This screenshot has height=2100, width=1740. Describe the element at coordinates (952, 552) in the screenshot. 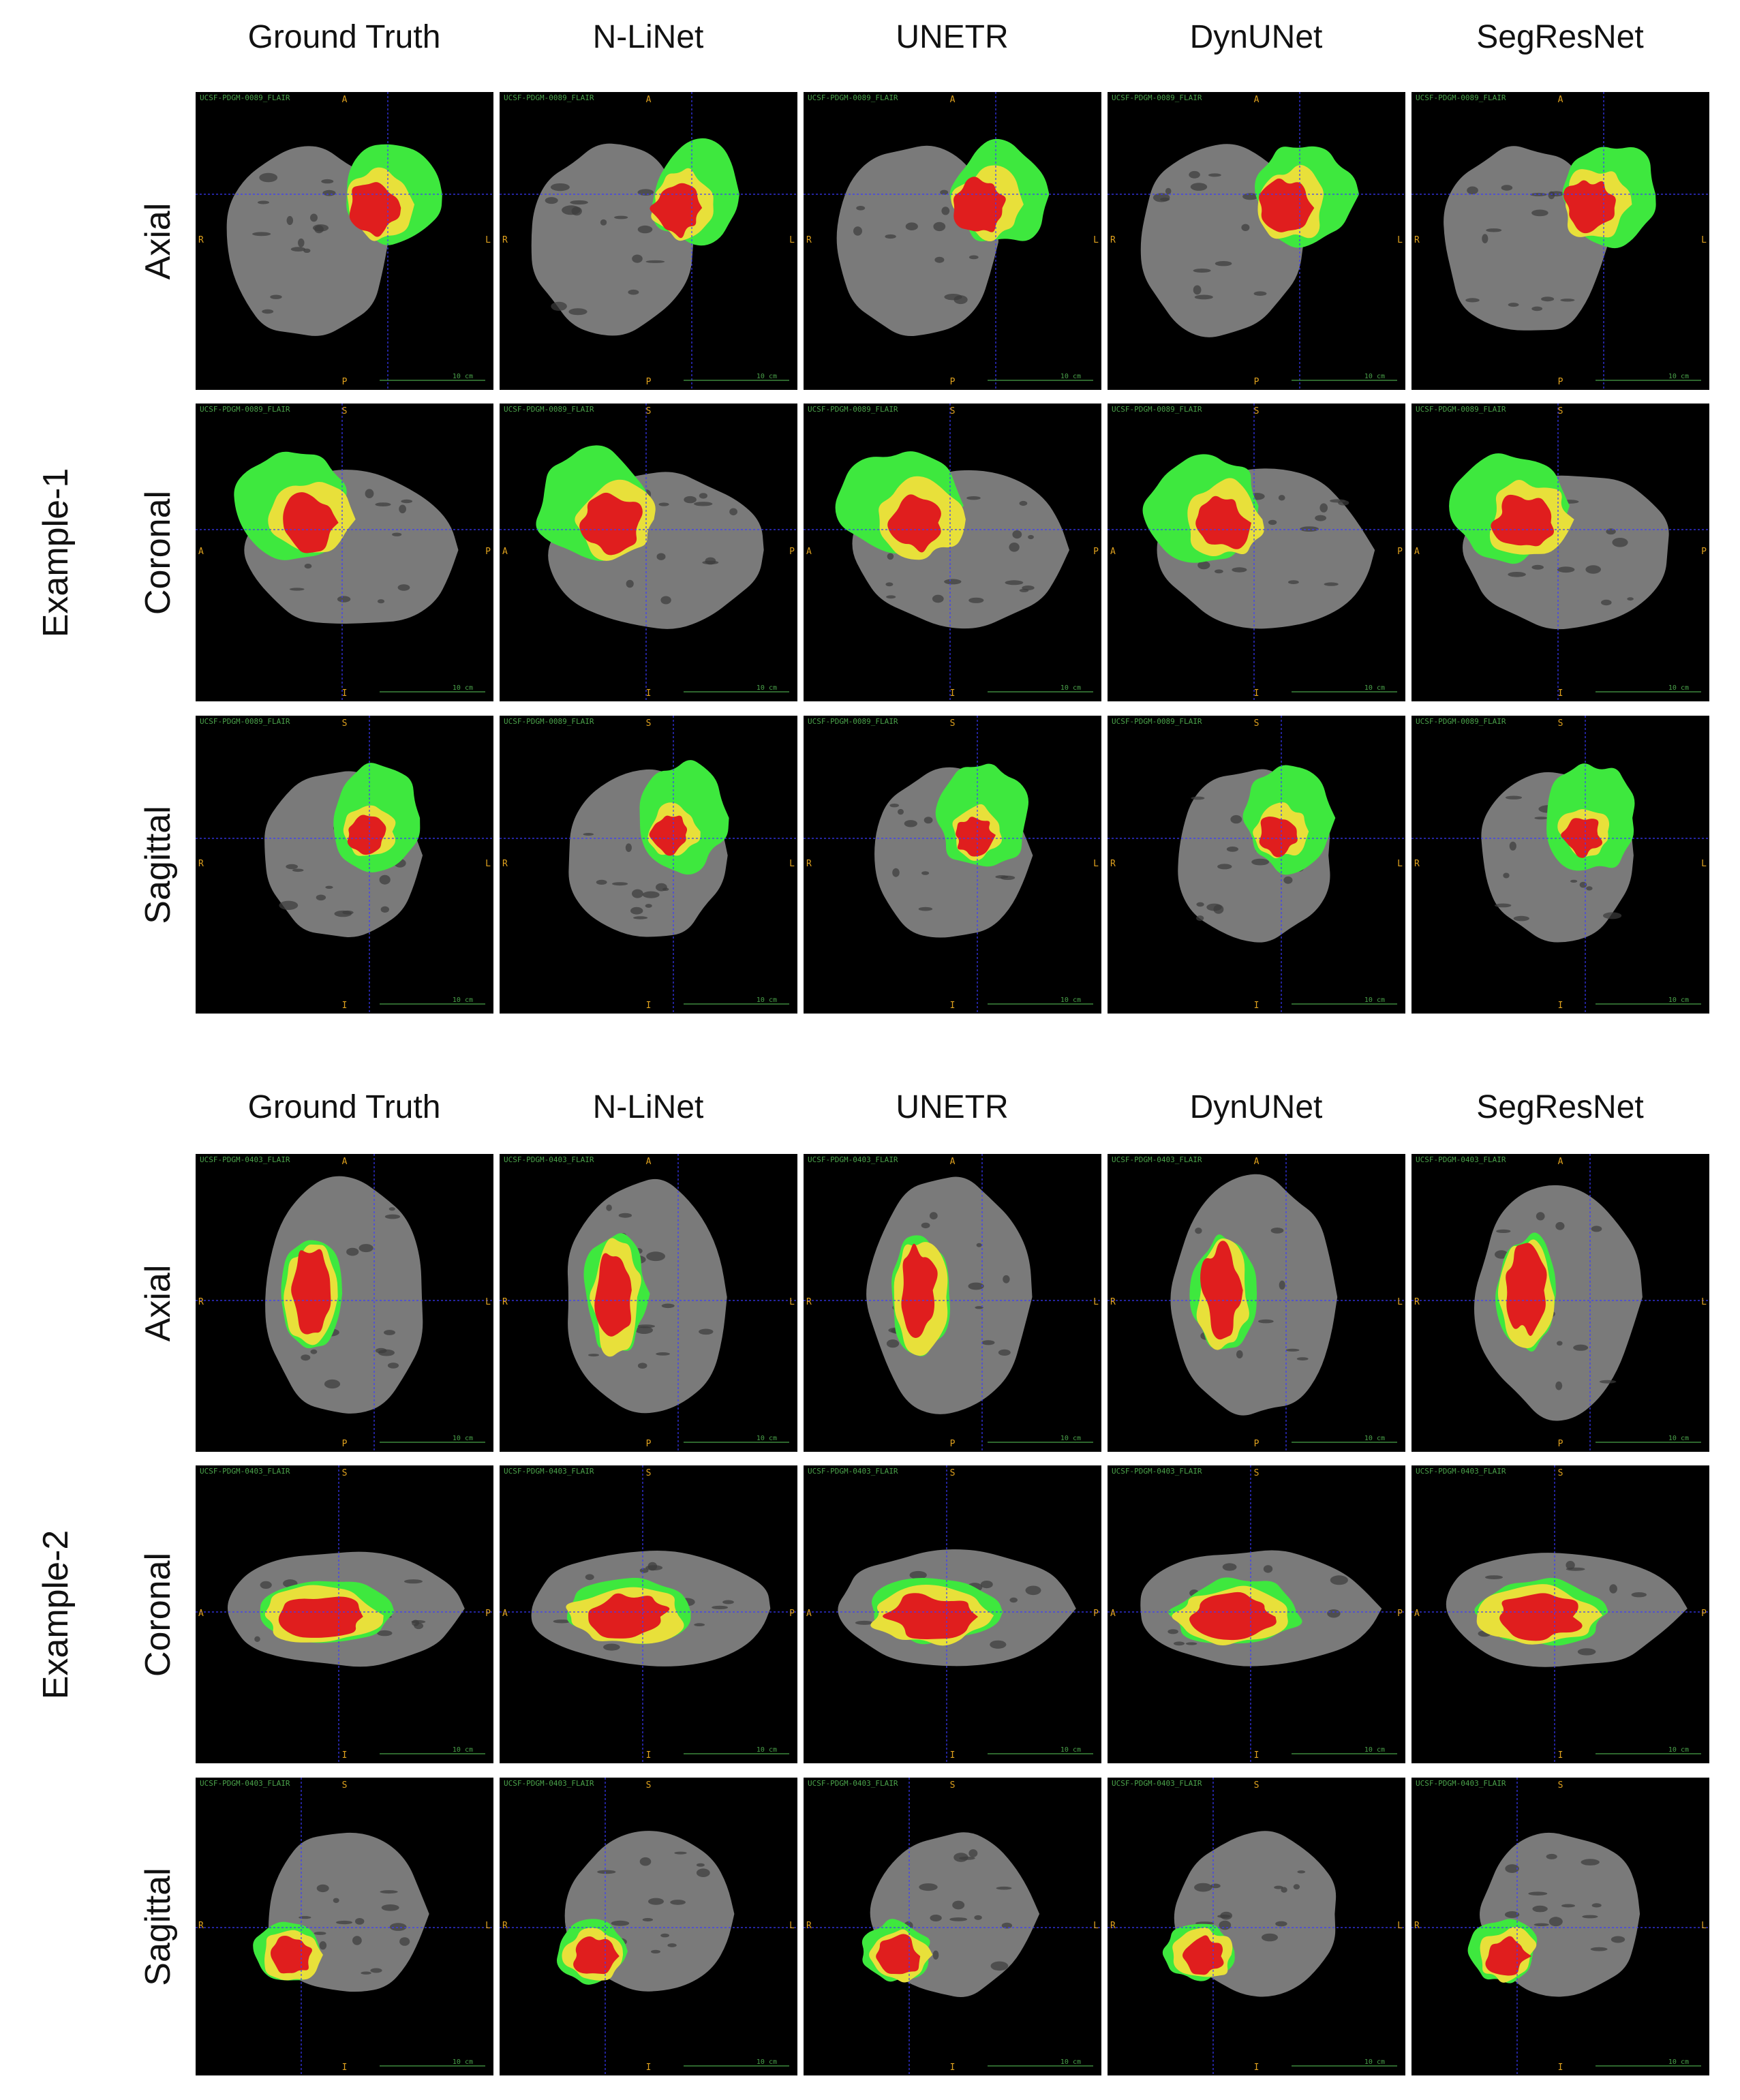

I see `mri-panel: UCSF-PDGM-0089_FLAIR S I A P 10 cm` at that location.